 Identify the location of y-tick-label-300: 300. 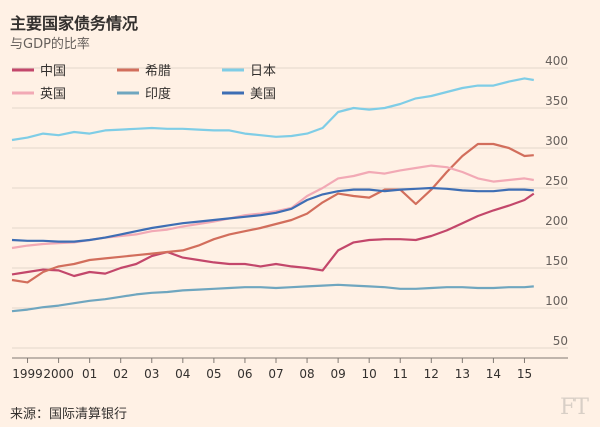
(556, 141).